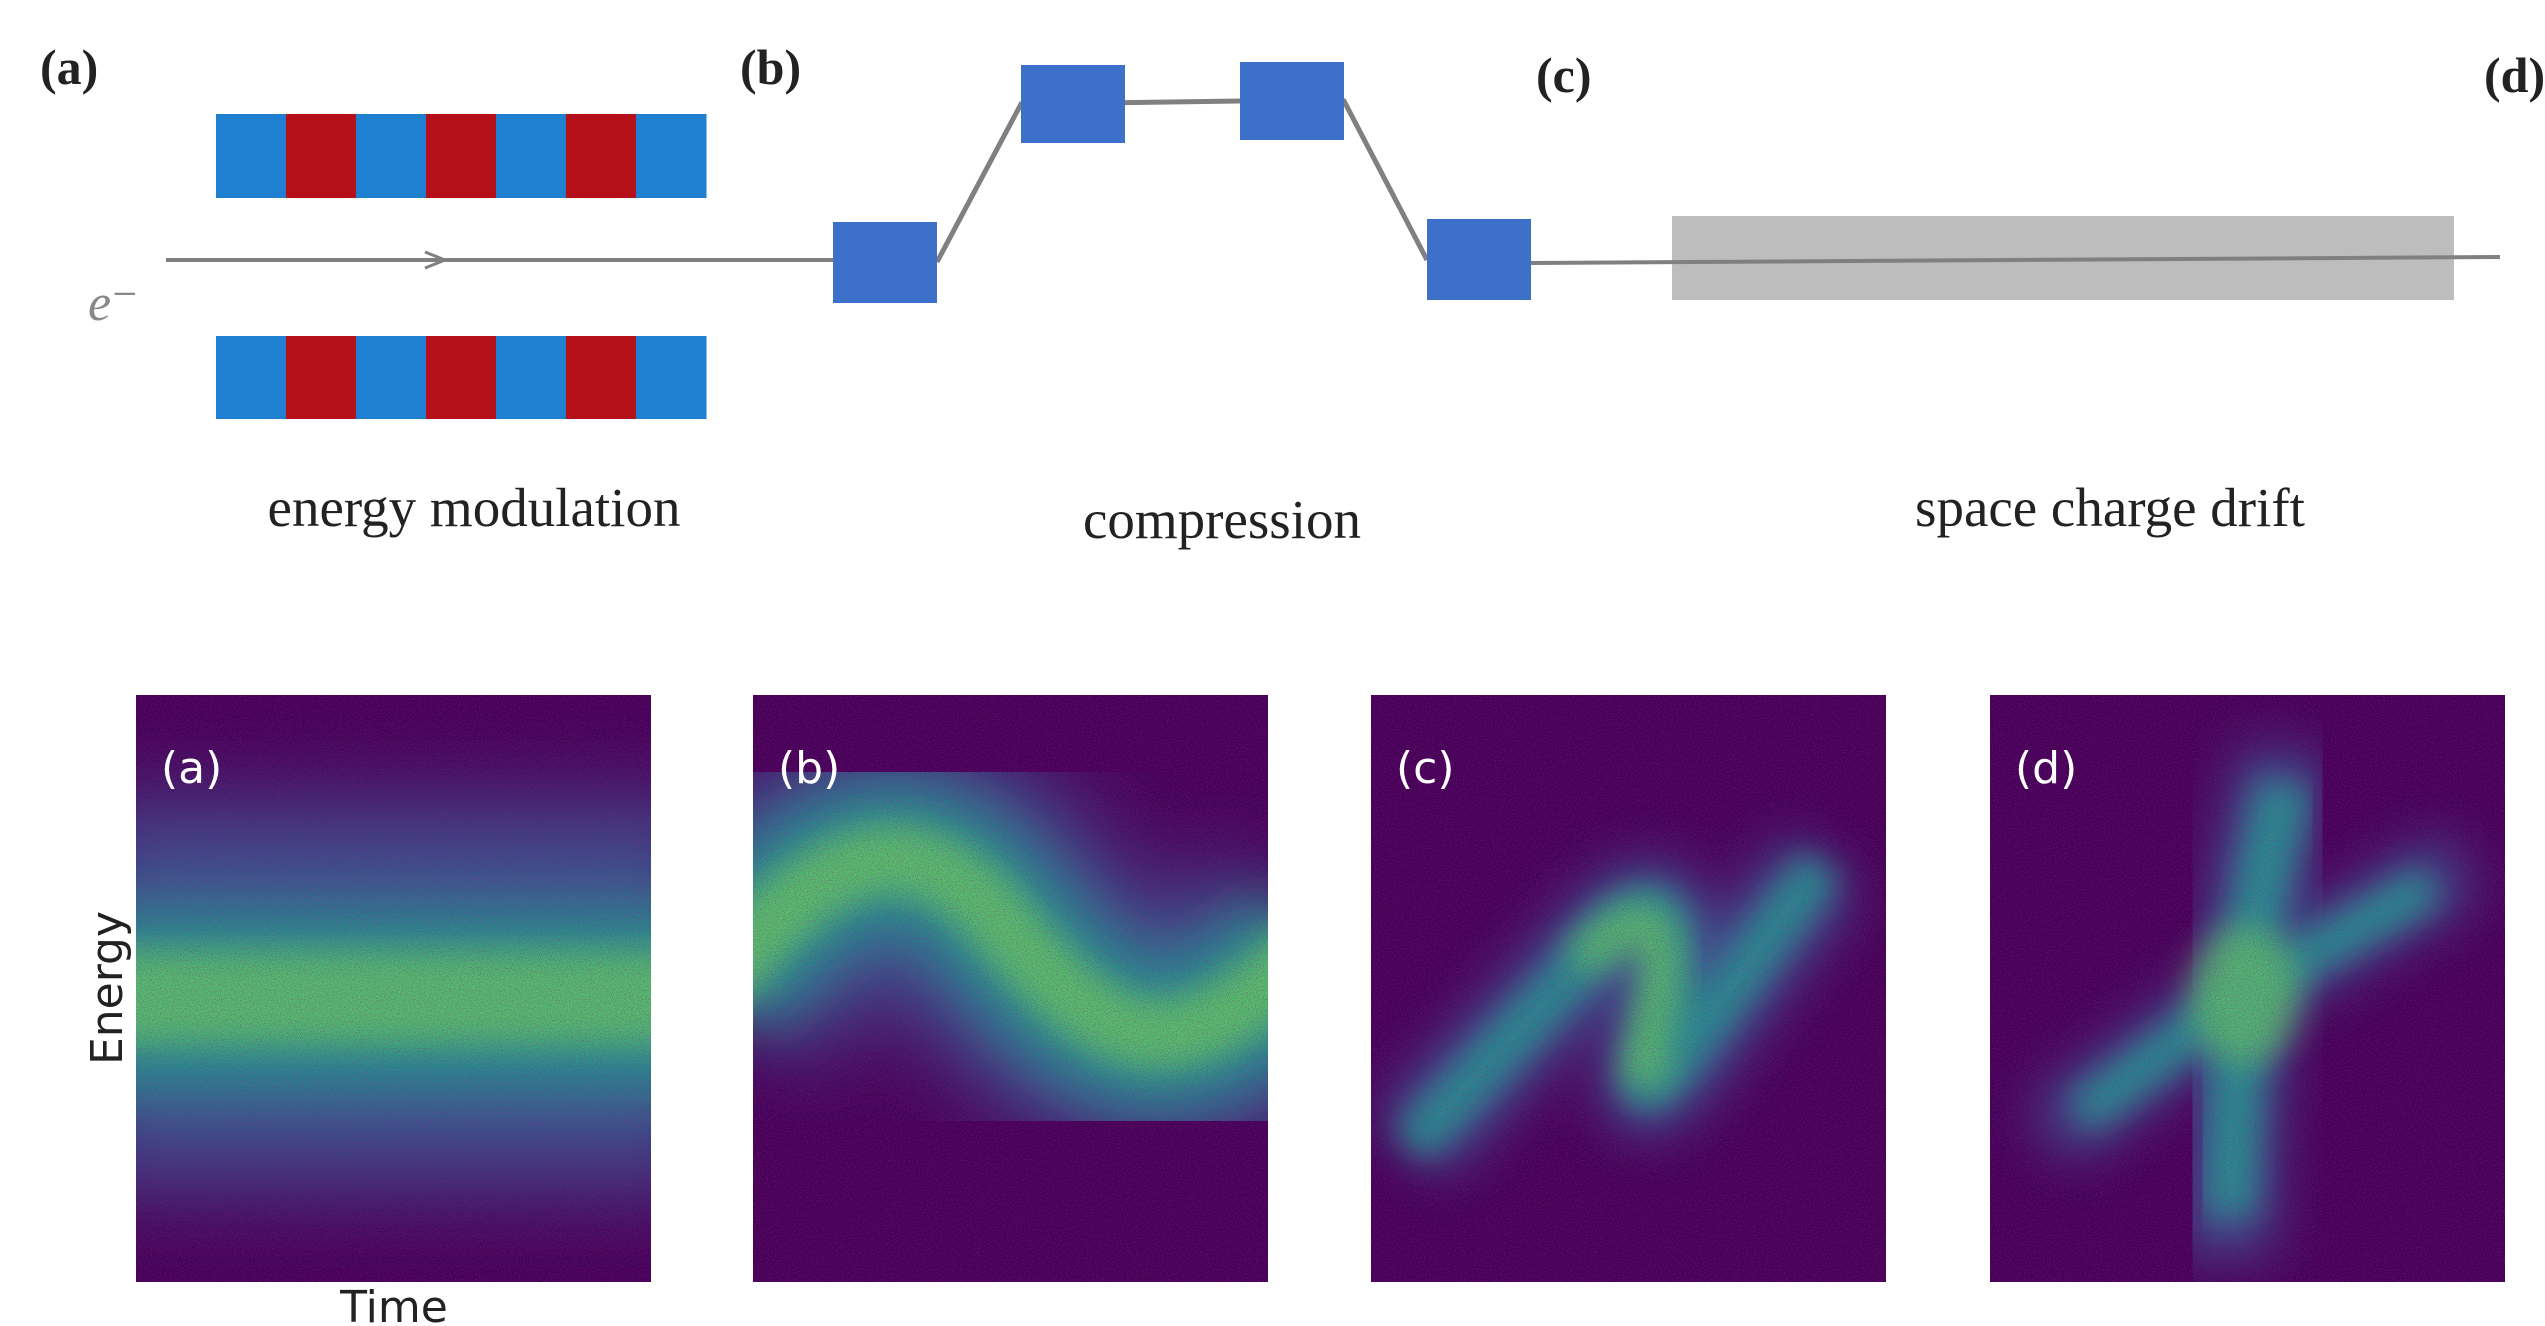 Image resolution: width=2545 pixels, height=1326 pixels. Describe the element at coordinates (393, 988) in the screenshot. I see `phase-space-panel: (a)` at that location.